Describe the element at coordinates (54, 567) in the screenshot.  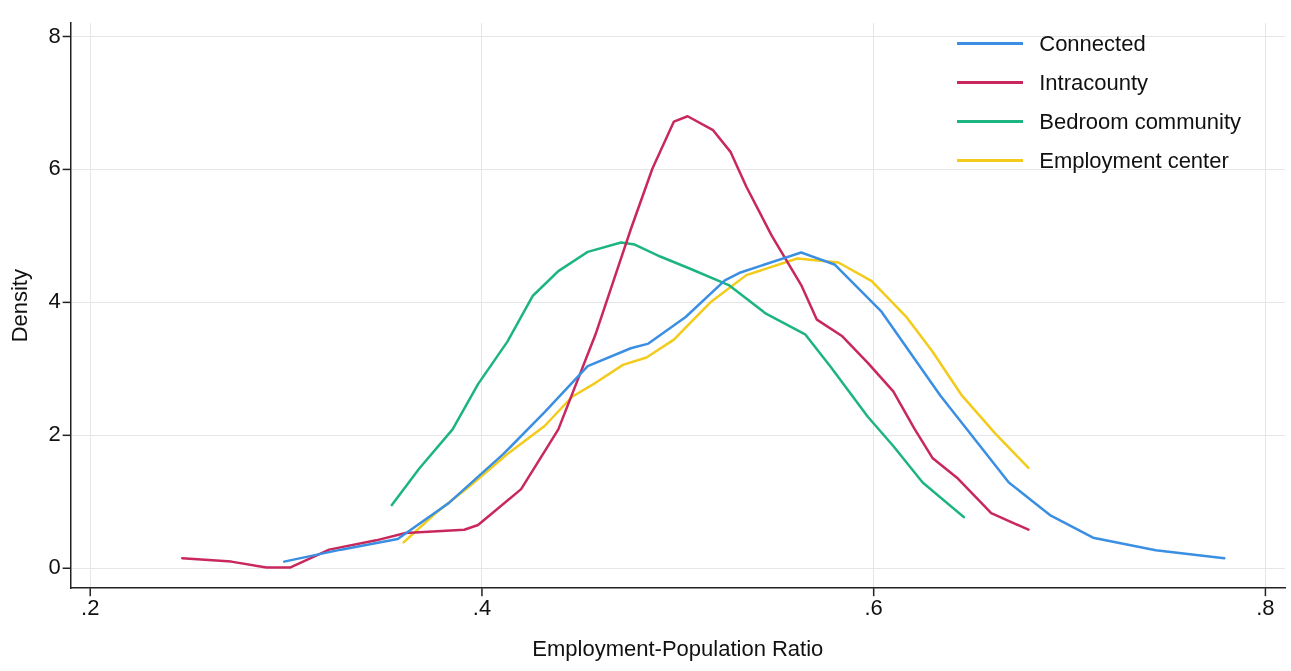
I see `y-tick-label: 0` at that location.